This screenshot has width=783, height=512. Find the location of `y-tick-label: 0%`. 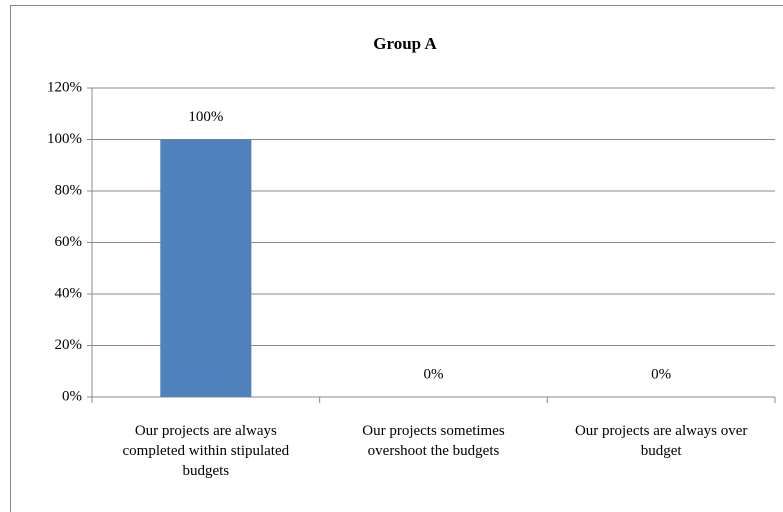

y-tick-label: 0% is located at coordinates (72, 396).